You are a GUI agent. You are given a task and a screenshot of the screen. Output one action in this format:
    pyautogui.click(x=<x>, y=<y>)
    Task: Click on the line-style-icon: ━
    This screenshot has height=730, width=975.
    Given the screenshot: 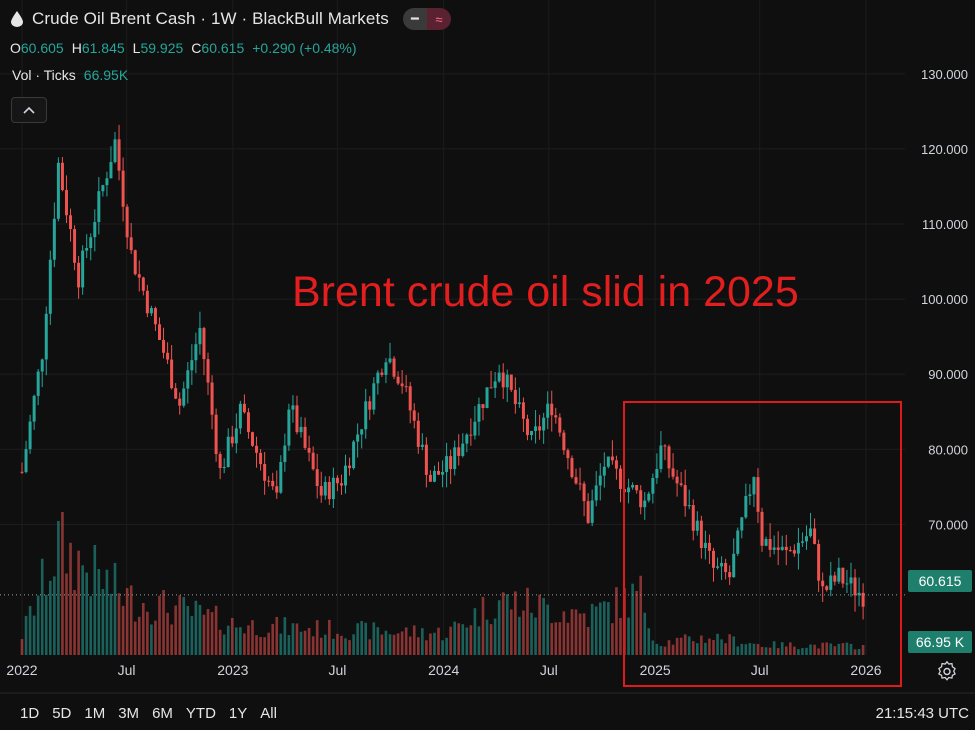 What is the action you would take?
    pyautogui.click(x=414, y=19)
    